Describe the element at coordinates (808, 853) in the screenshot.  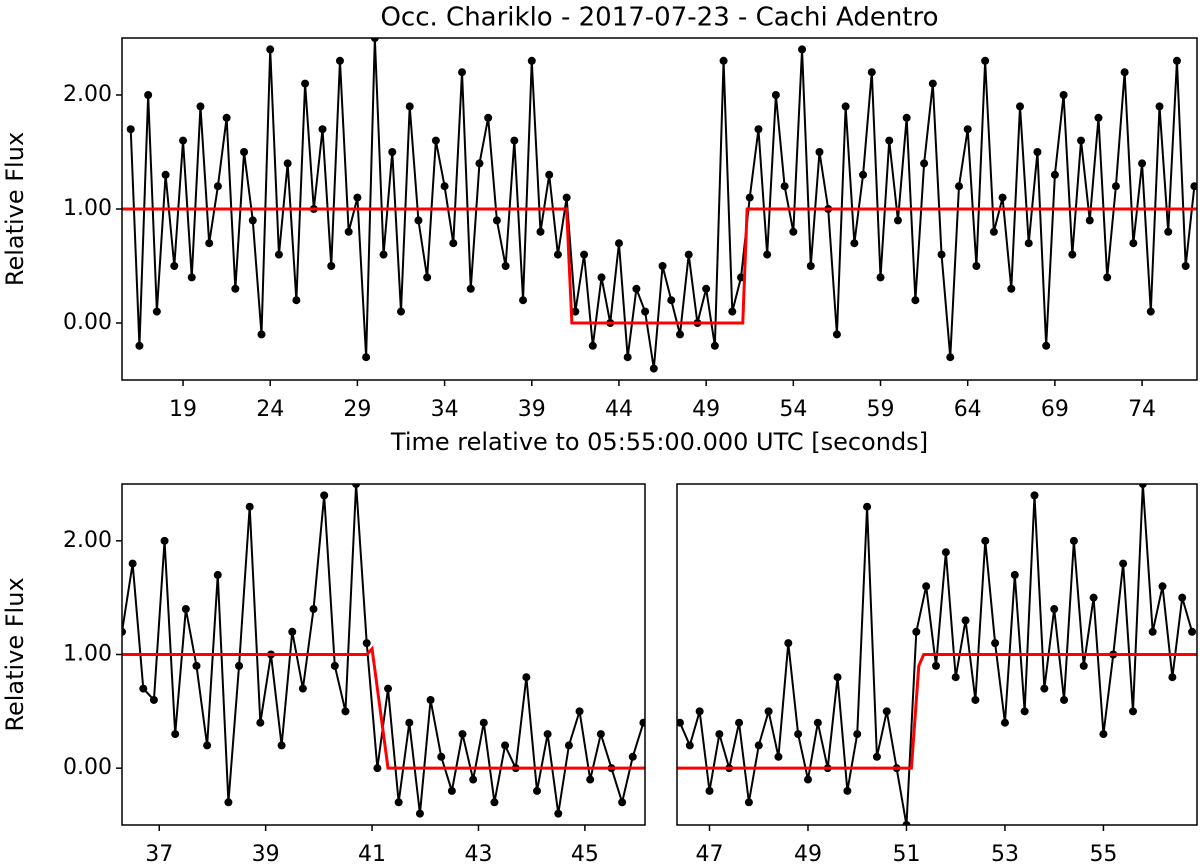
I see `x-tick-label: 49` at that location.